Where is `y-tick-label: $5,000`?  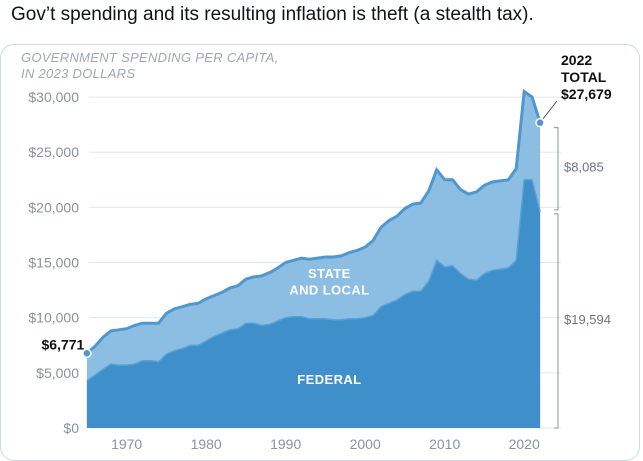 y-tick-label: $5,000 is located at coordinates (57, 373).